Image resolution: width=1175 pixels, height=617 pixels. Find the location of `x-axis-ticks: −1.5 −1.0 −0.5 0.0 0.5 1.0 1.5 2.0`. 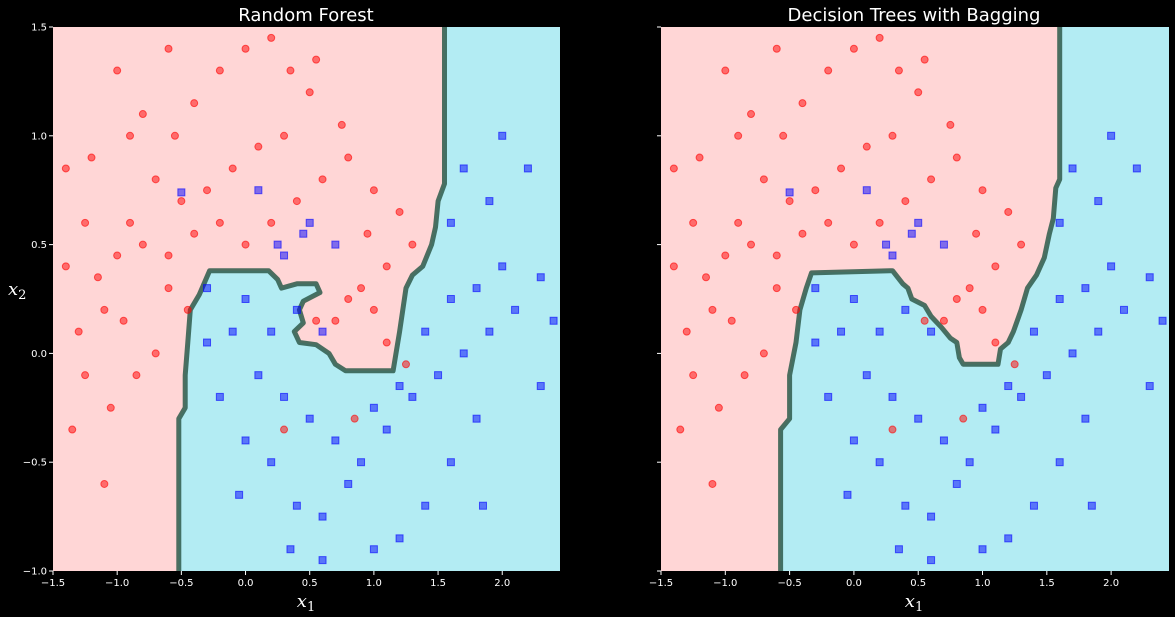

x-axis-ticks: −1.5 −1.0 −0.5 0.0 0.5 1.0 1.5 2.0 is located at coordinates (275, 580).